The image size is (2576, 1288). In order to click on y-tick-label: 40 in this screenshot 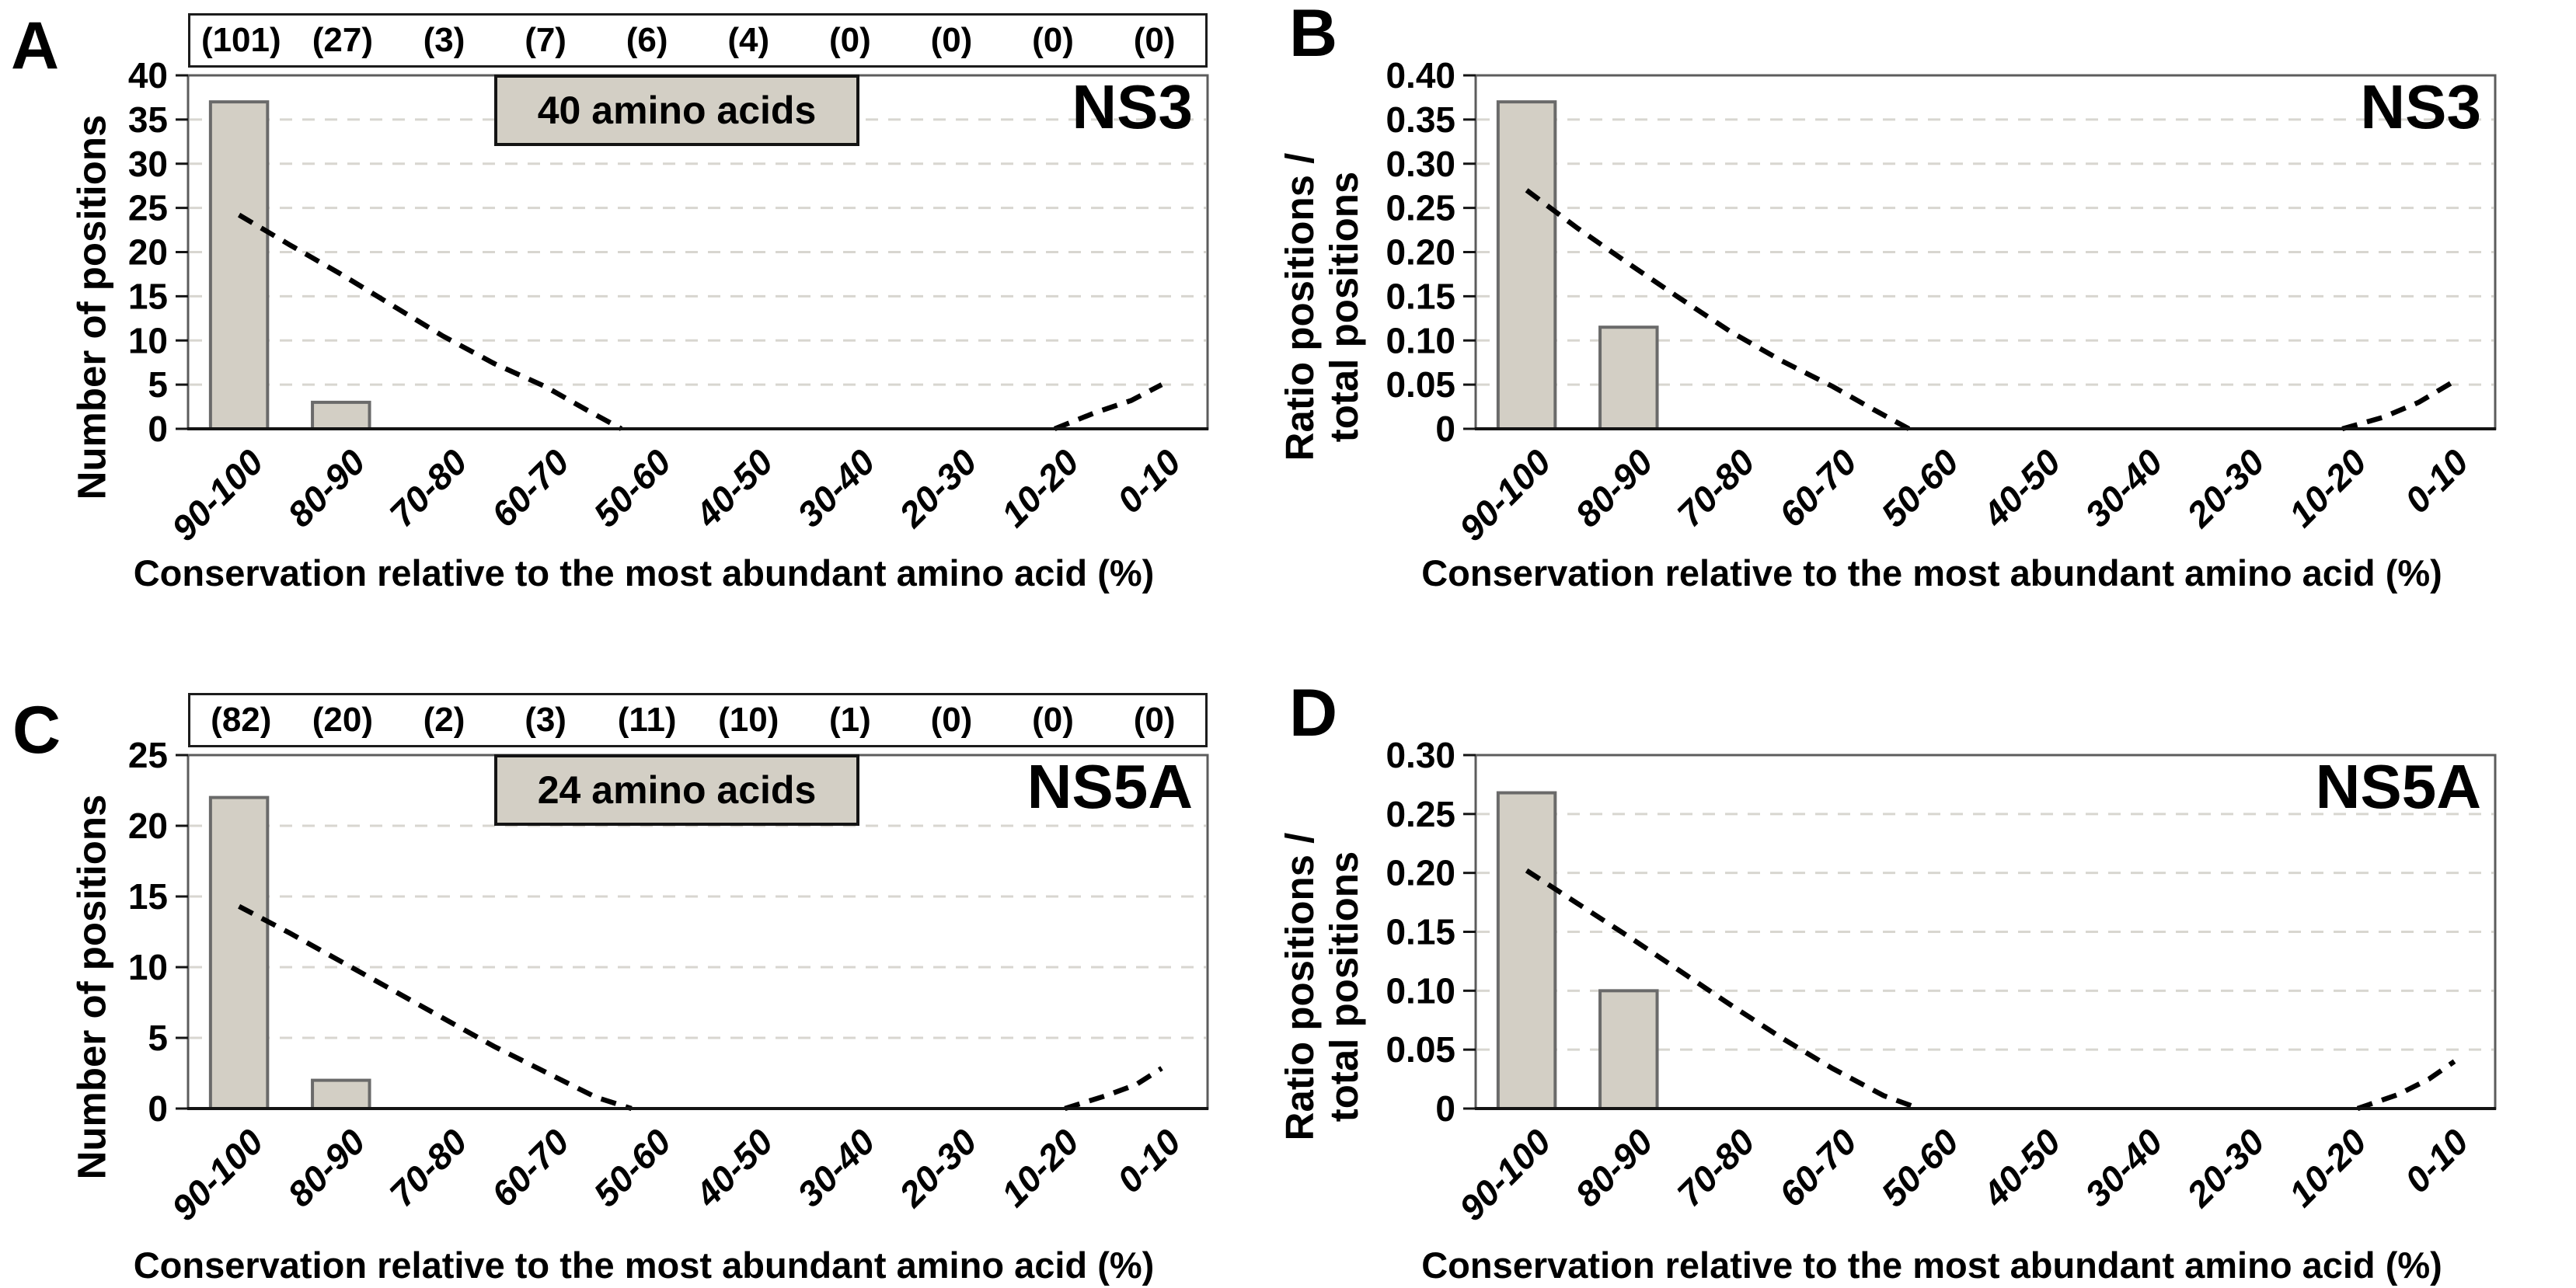, I will do `click(148, 75)`.